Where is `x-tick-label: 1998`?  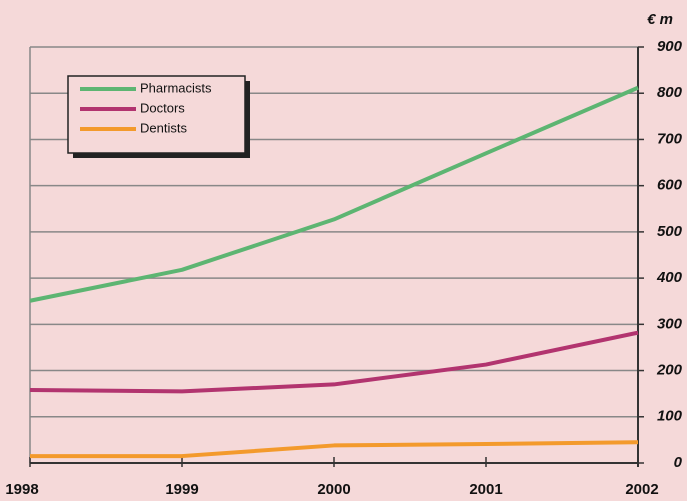 x-tick-label: 1998 is located at coordinates (21, 489).